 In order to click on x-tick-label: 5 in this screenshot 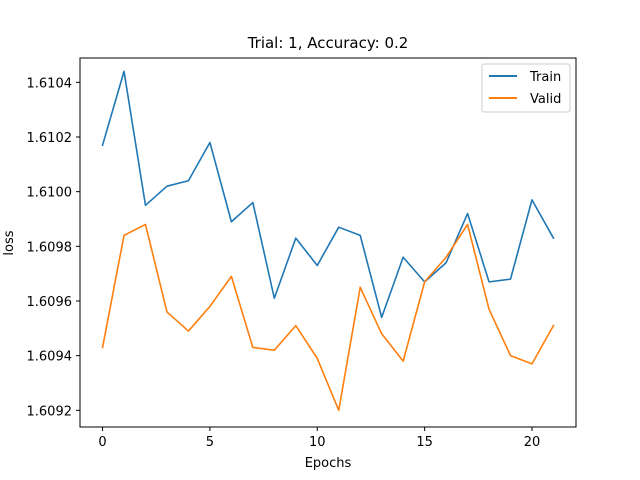, I will do `click(210, 442)`.